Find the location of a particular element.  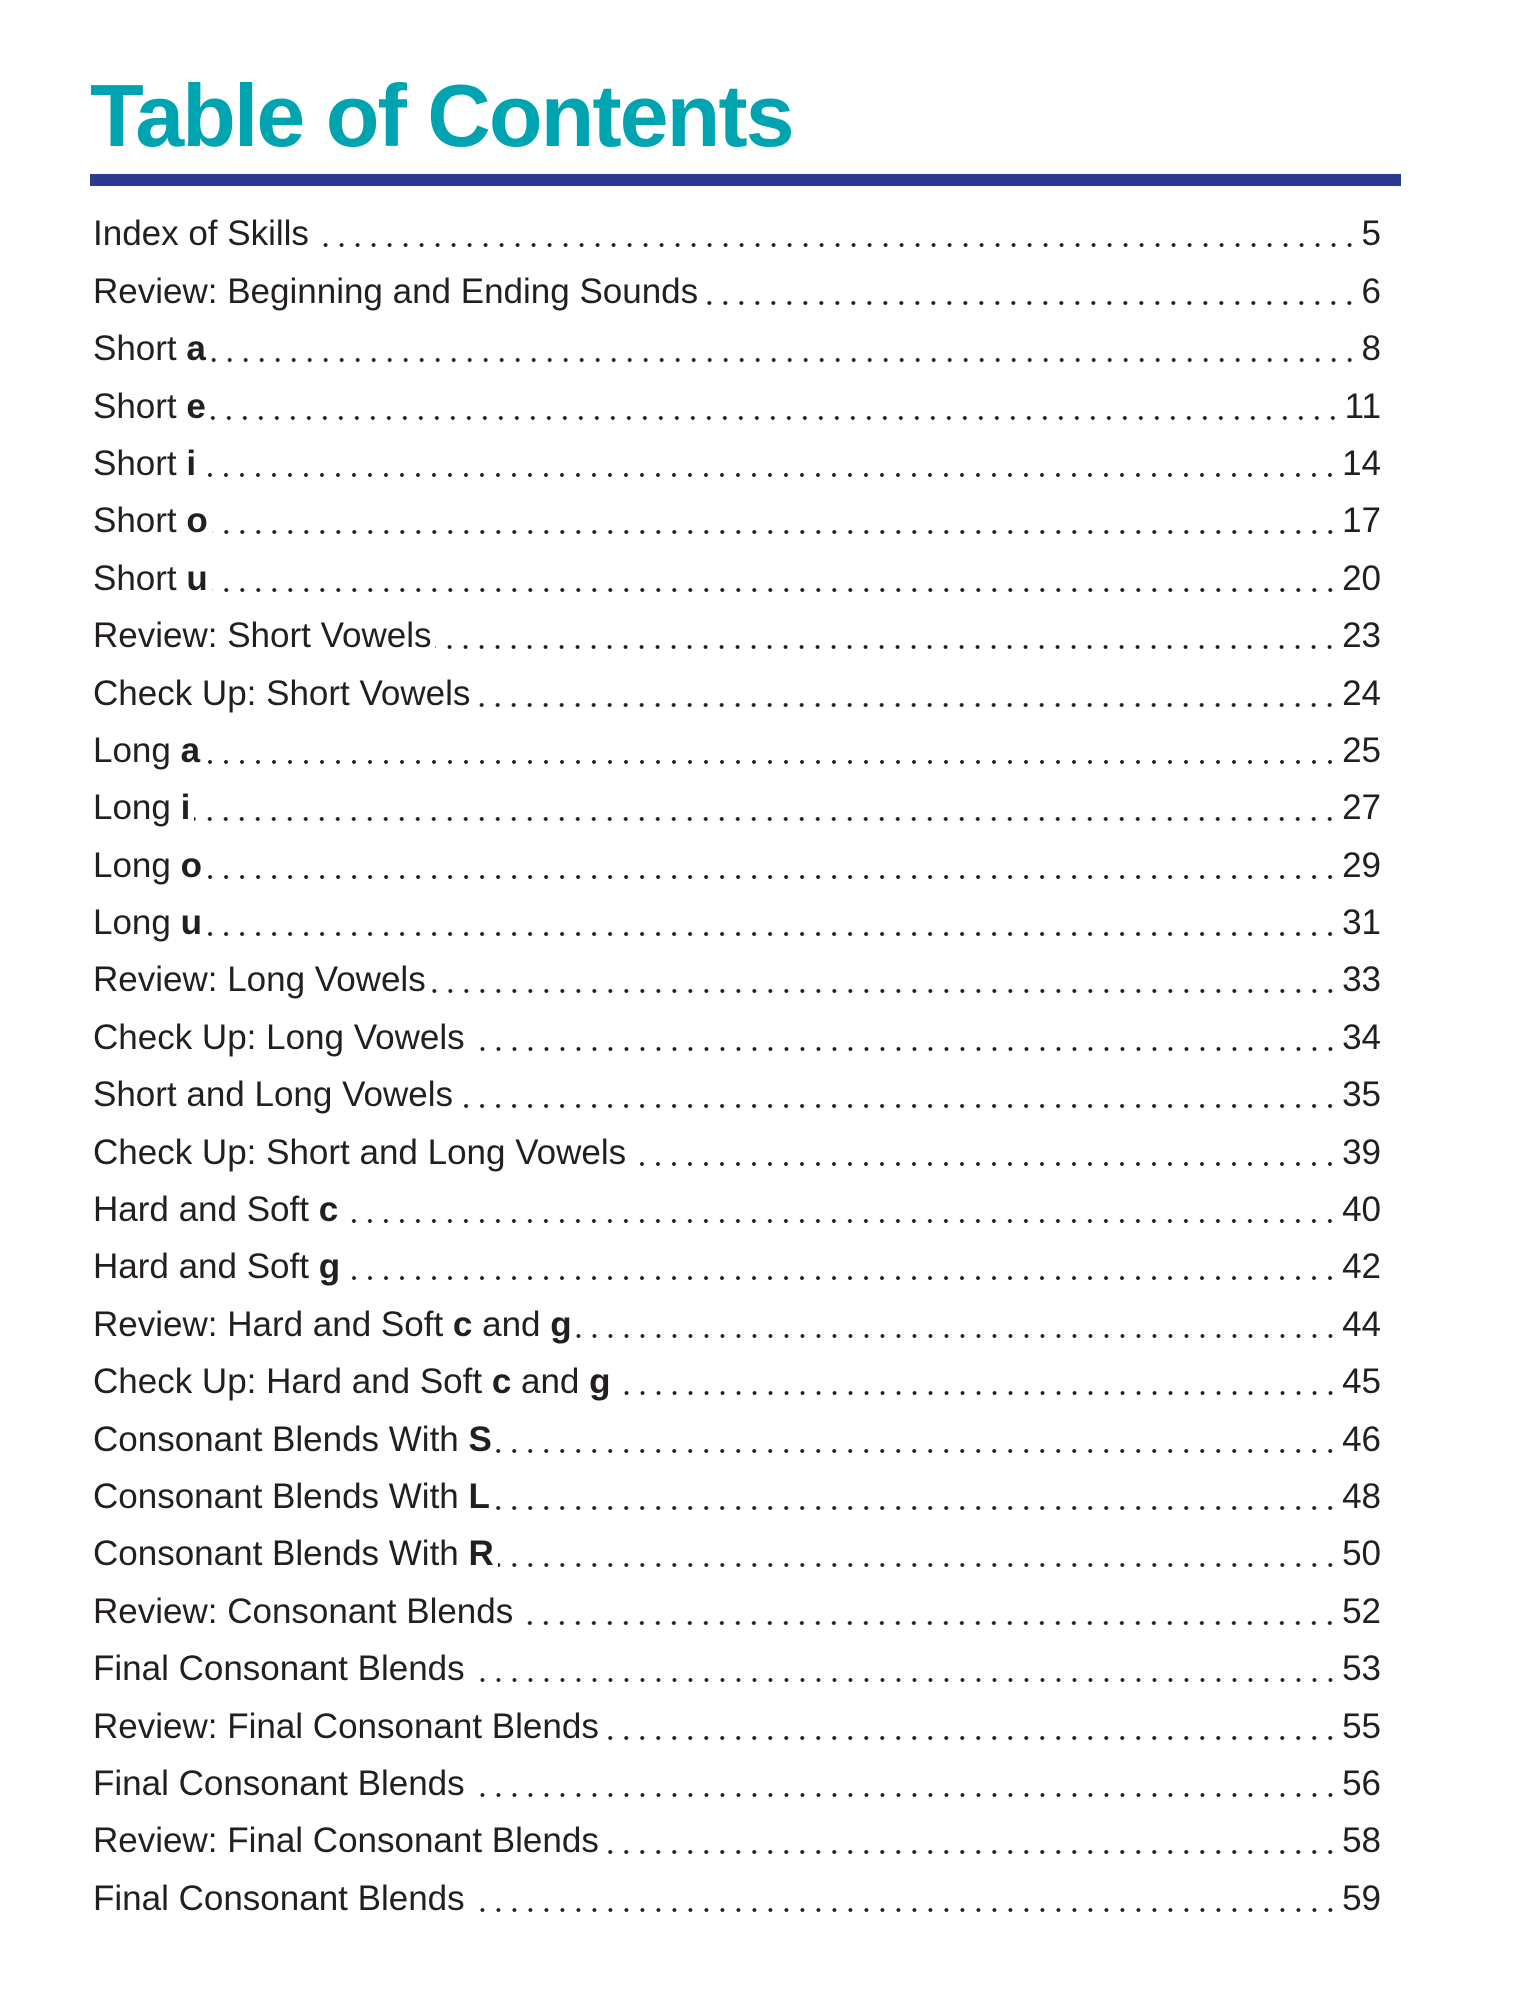

toc-entry: Short e 11 is located at coordinates (737, 405).